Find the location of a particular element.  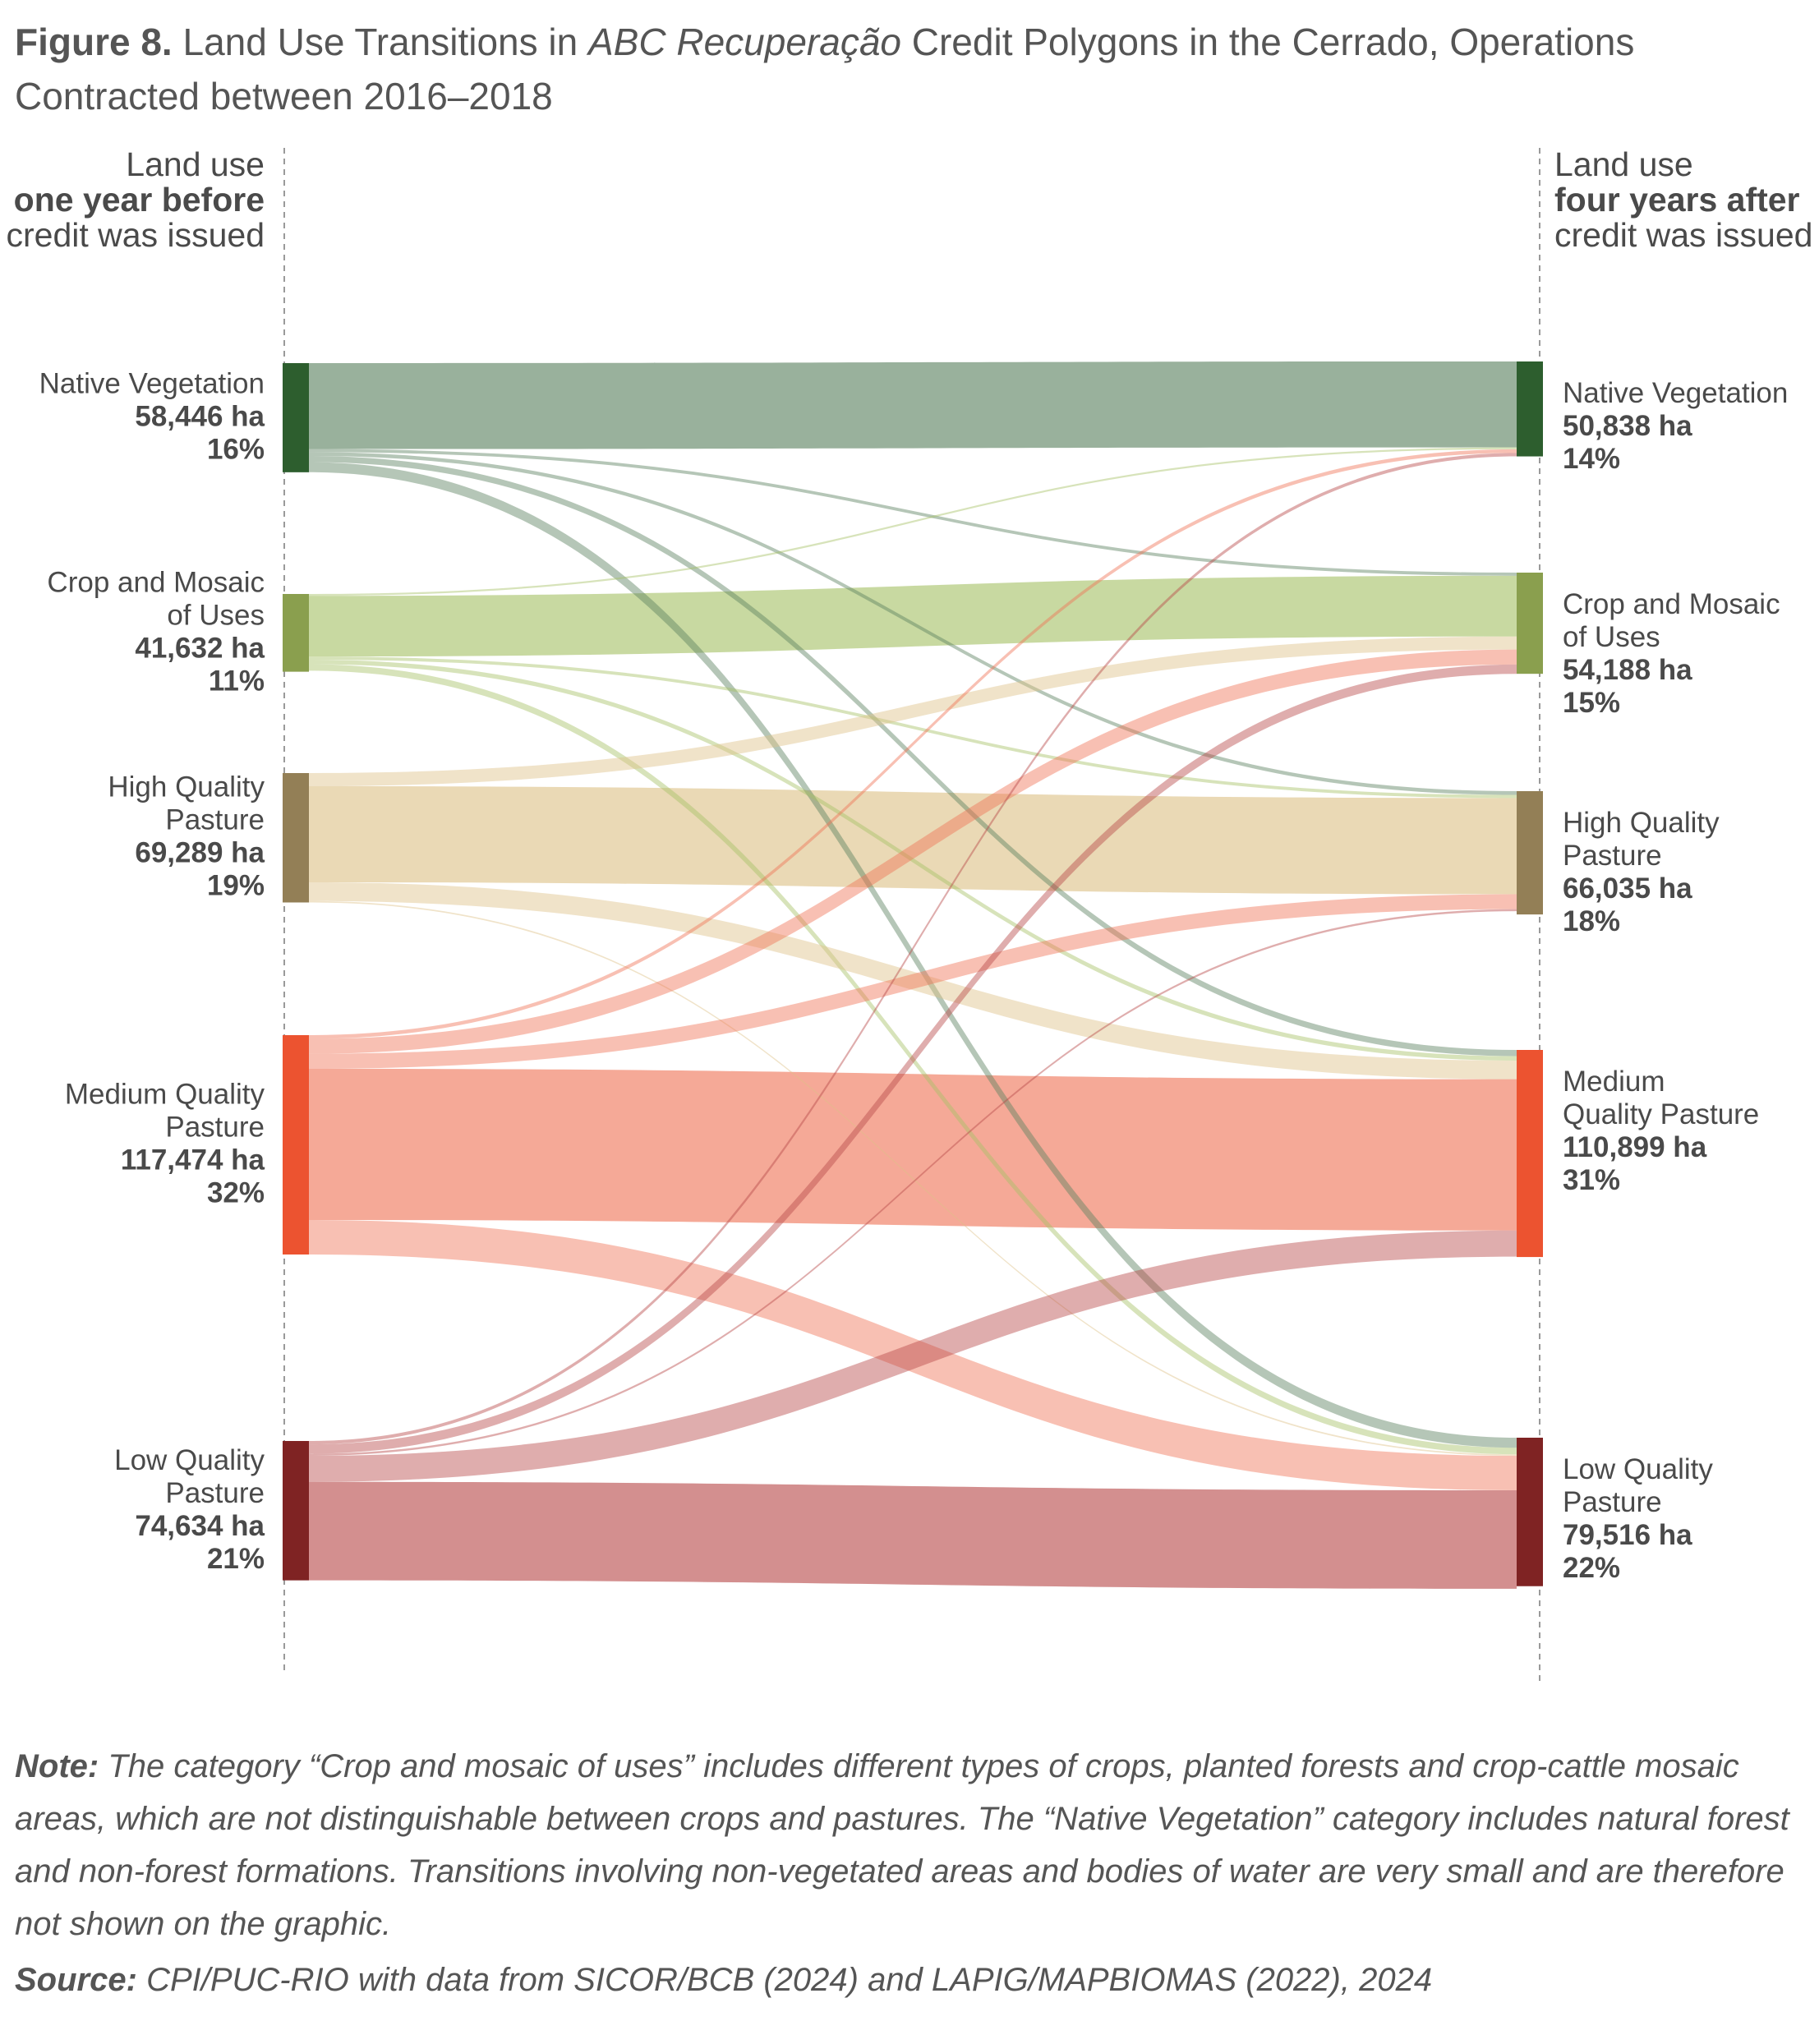

flow-crop-to-hq is located at coordinates (913, 727).